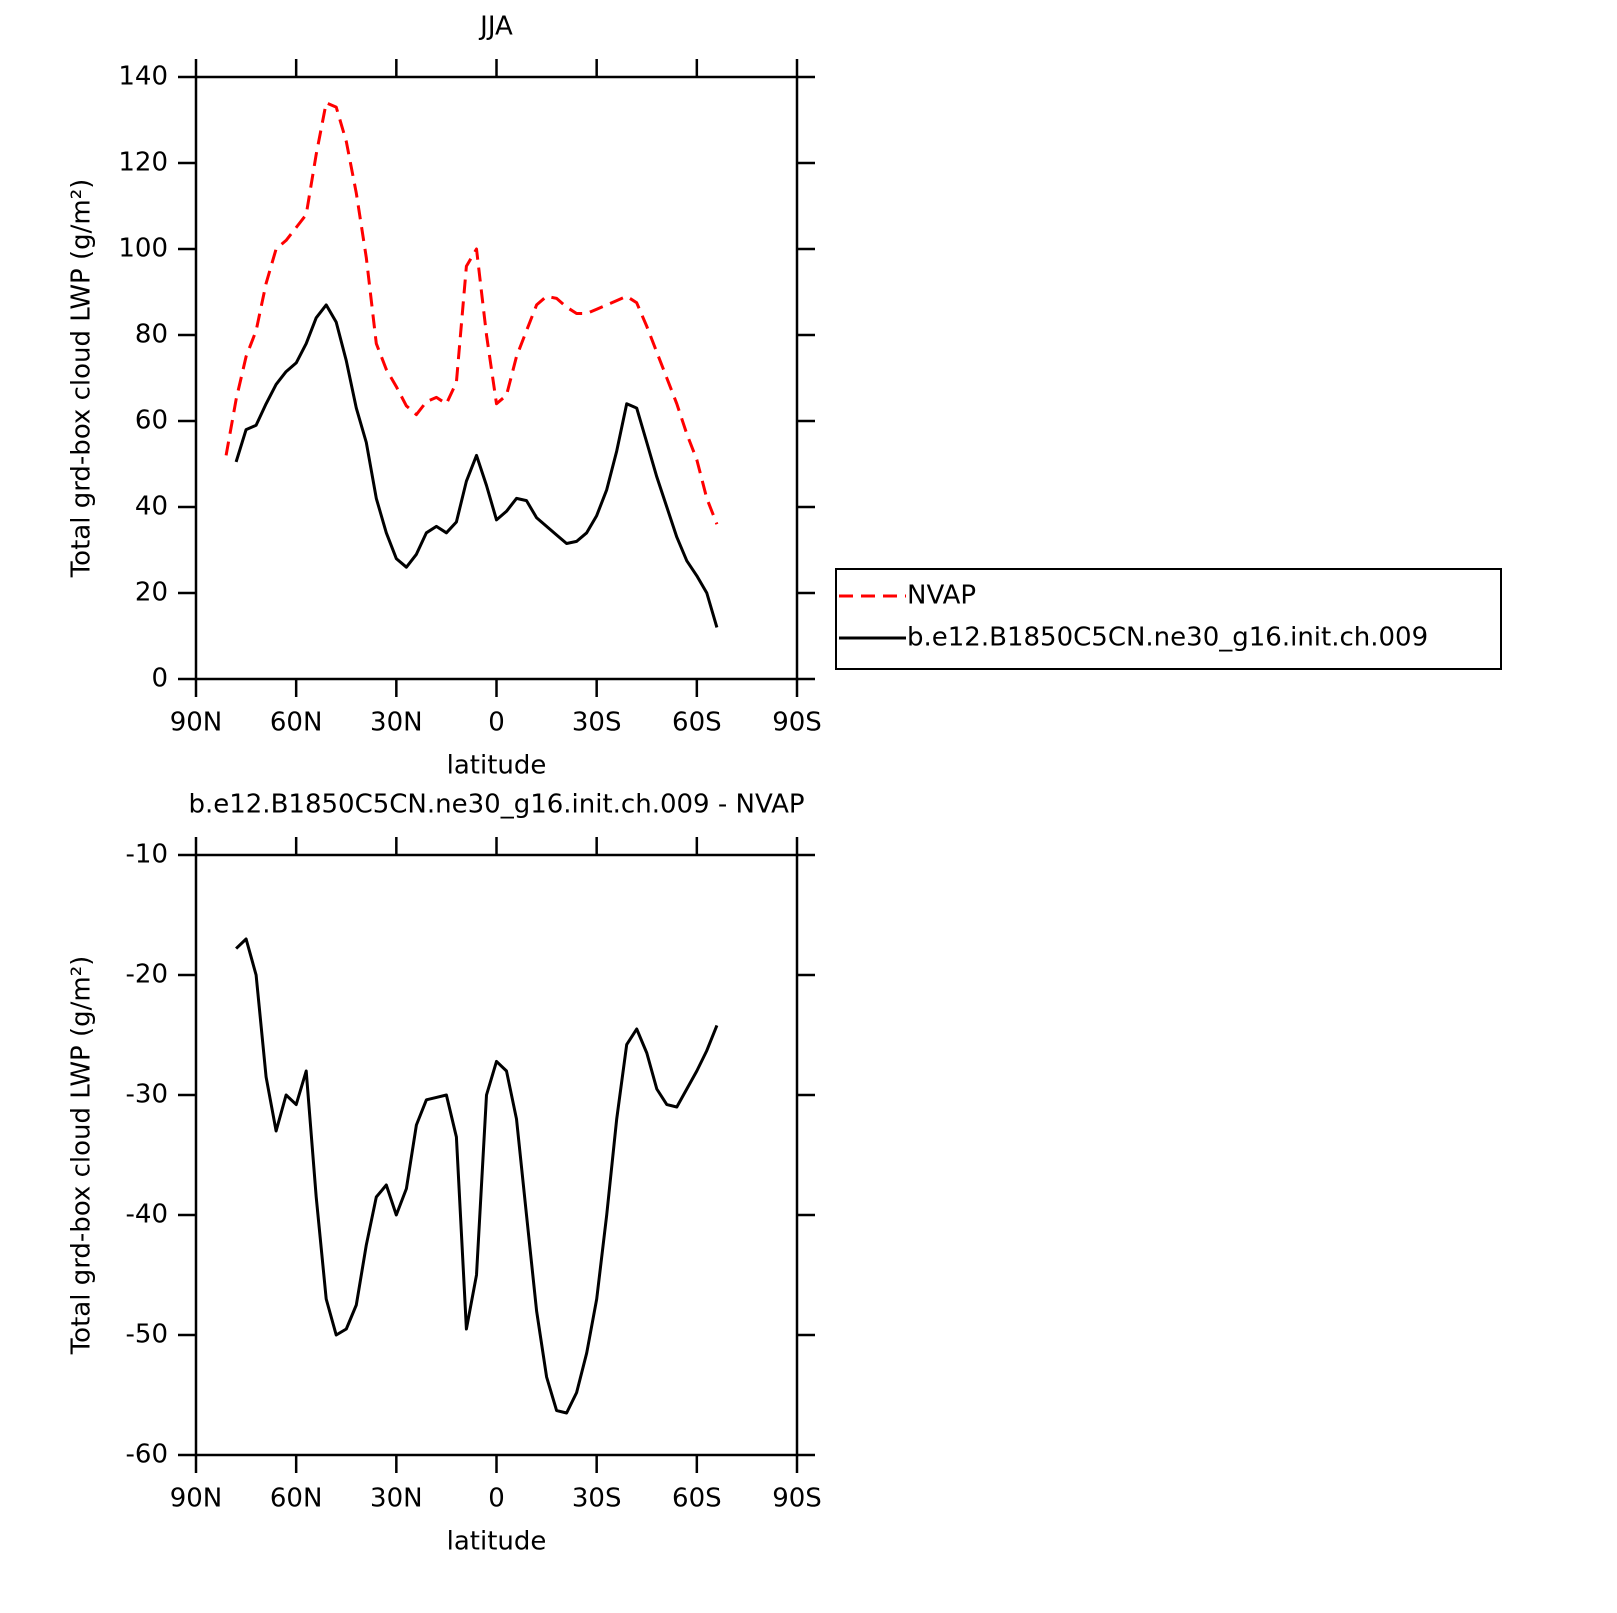  Describe the element at coordinates (143, 249) in the screenshot. I see `y-tick-label: 100` at that location.